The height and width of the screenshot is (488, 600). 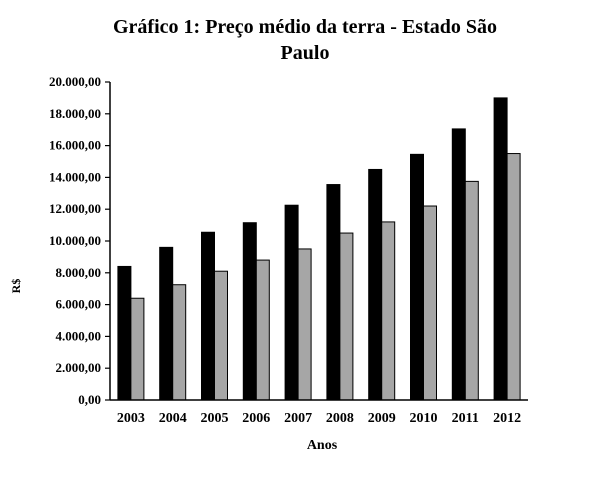 I want to click on x-tick-label-2010: 2010, so click(x=424, y=418).